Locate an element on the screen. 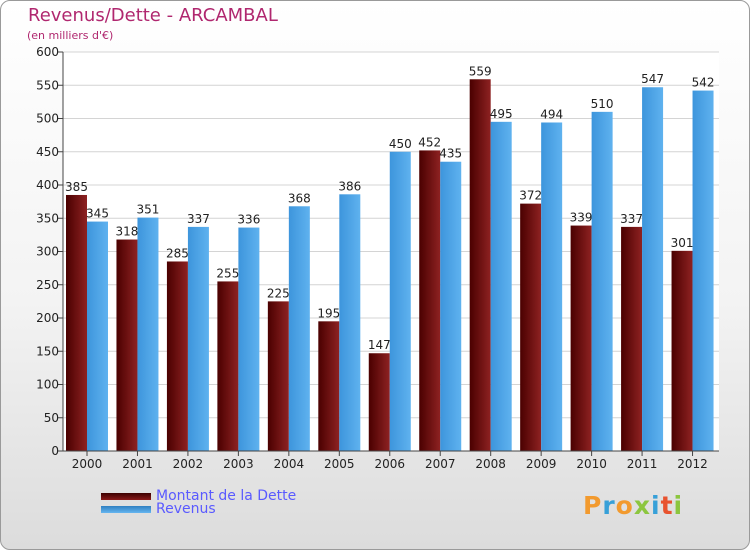  legend-label-revenus: Revenus is located at coordinates (186, 509).